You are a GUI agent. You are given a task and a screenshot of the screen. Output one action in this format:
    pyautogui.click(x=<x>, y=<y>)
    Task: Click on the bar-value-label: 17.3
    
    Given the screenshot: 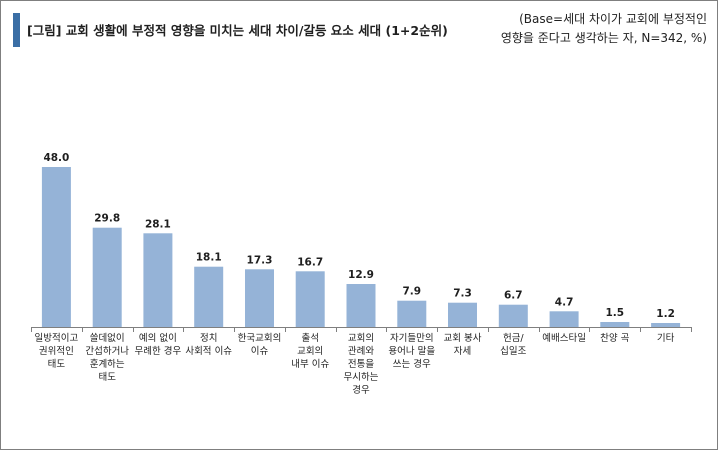 What is the action you would take?
    pyautogui.click(x=260, y=260)
    